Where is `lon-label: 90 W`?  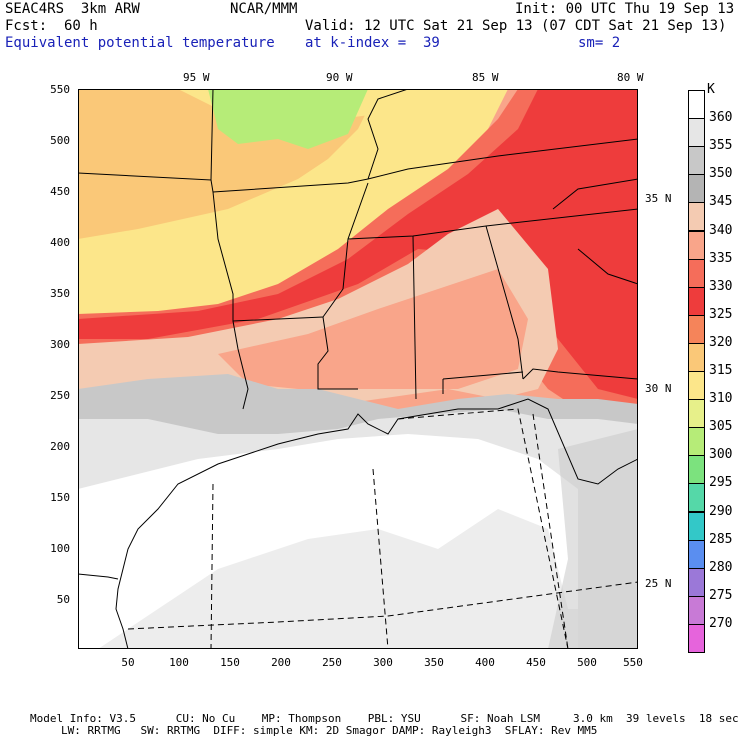 lon-label: 90 W is located at coordinates (339, 77).